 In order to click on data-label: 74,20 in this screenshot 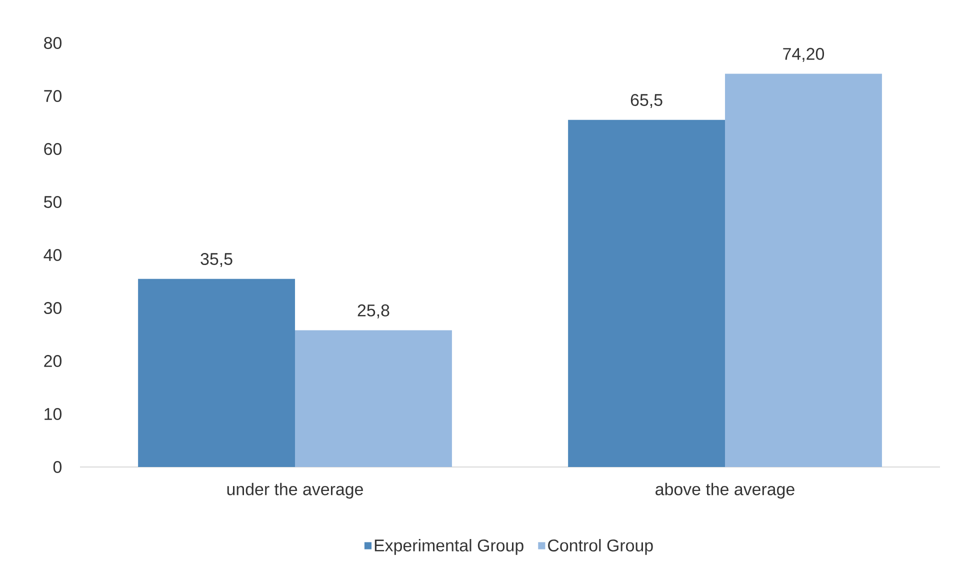, I will do `click(803, 55)`.